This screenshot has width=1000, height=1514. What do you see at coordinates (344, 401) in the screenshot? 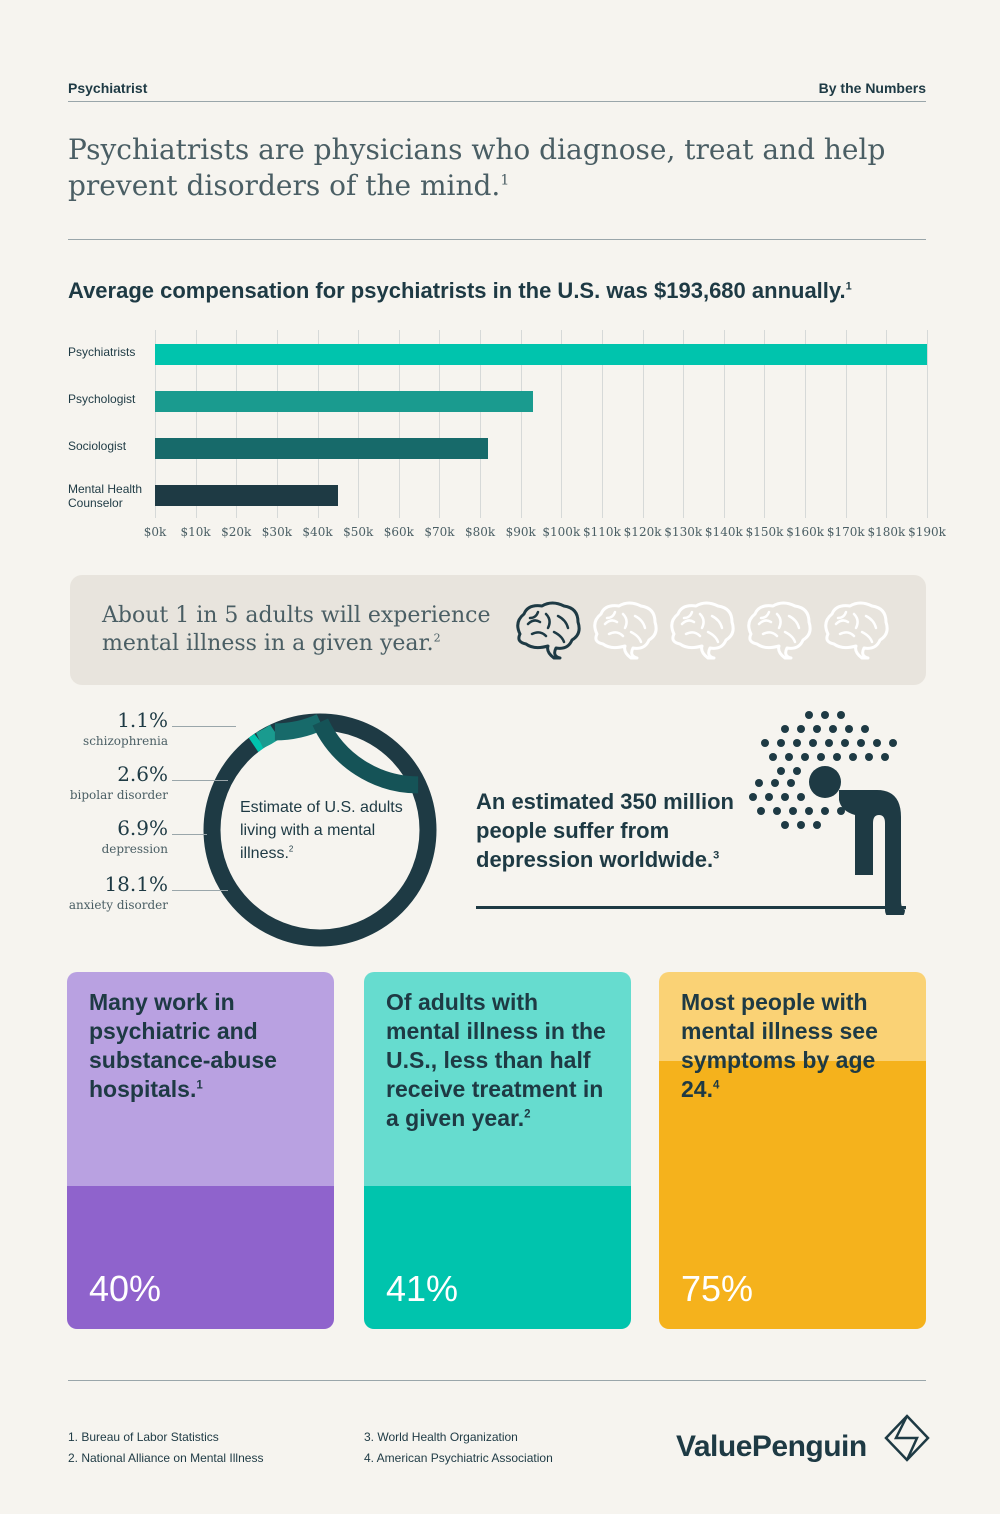
I see `bar-psychologist` at bounding box center [344, 401].